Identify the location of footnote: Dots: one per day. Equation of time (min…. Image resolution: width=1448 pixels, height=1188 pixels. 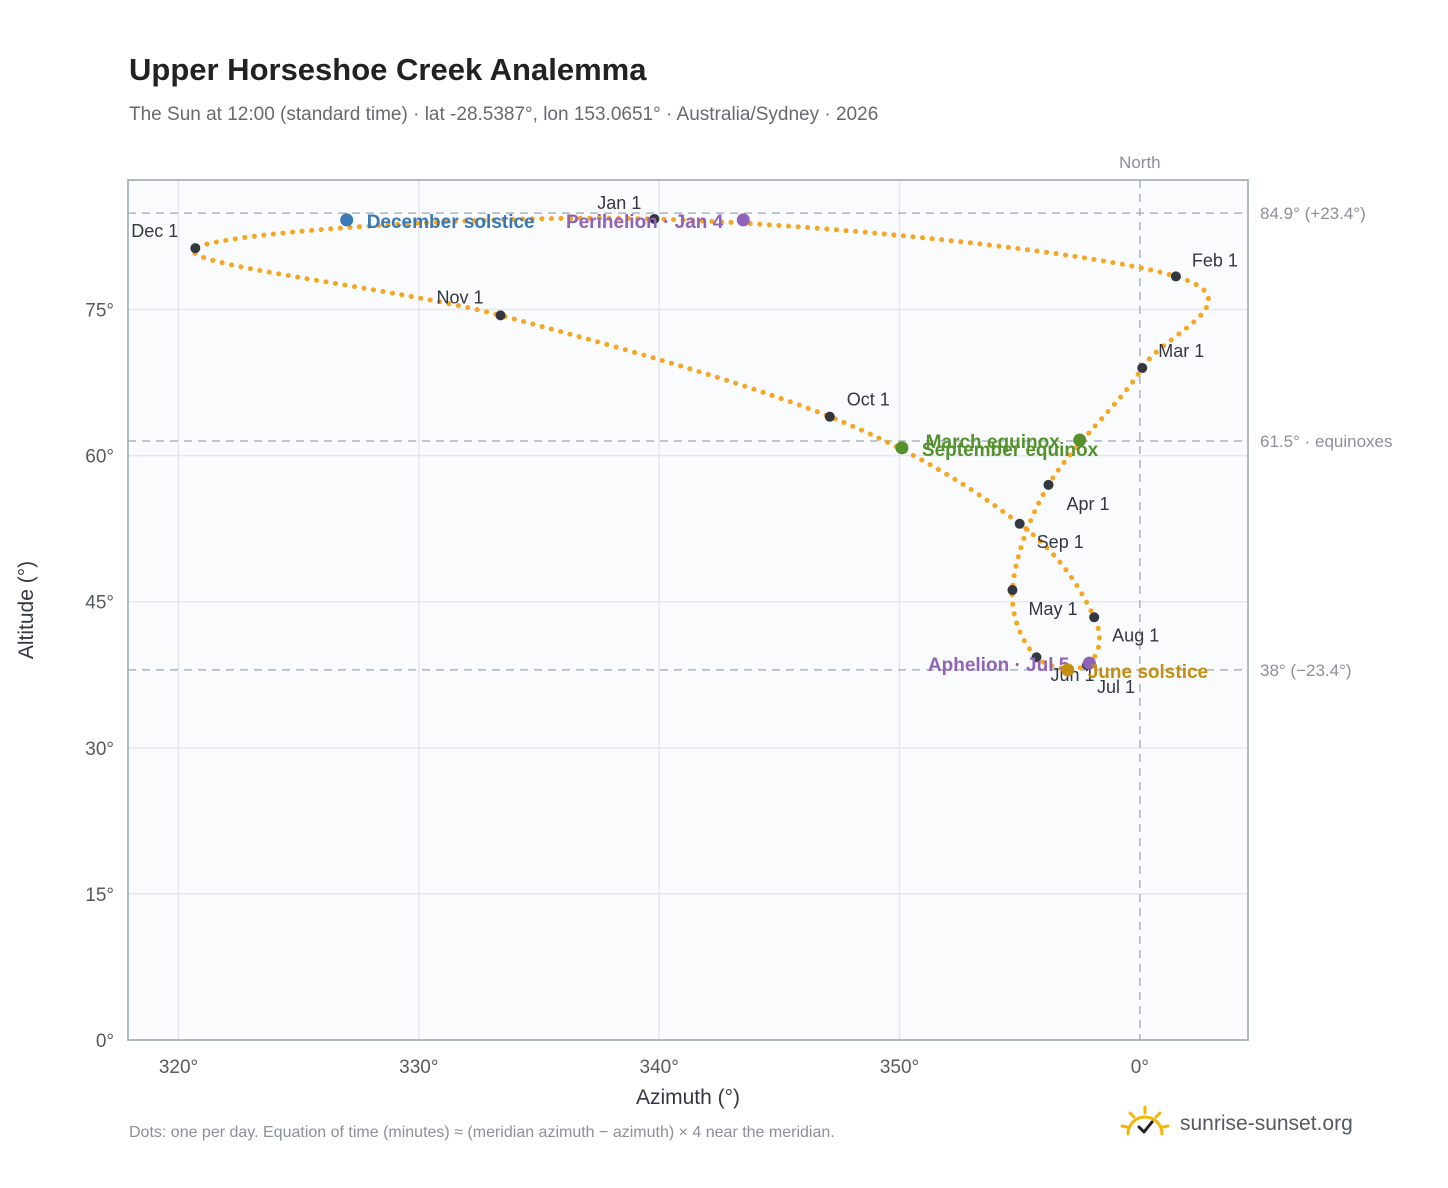
(482, 1132).